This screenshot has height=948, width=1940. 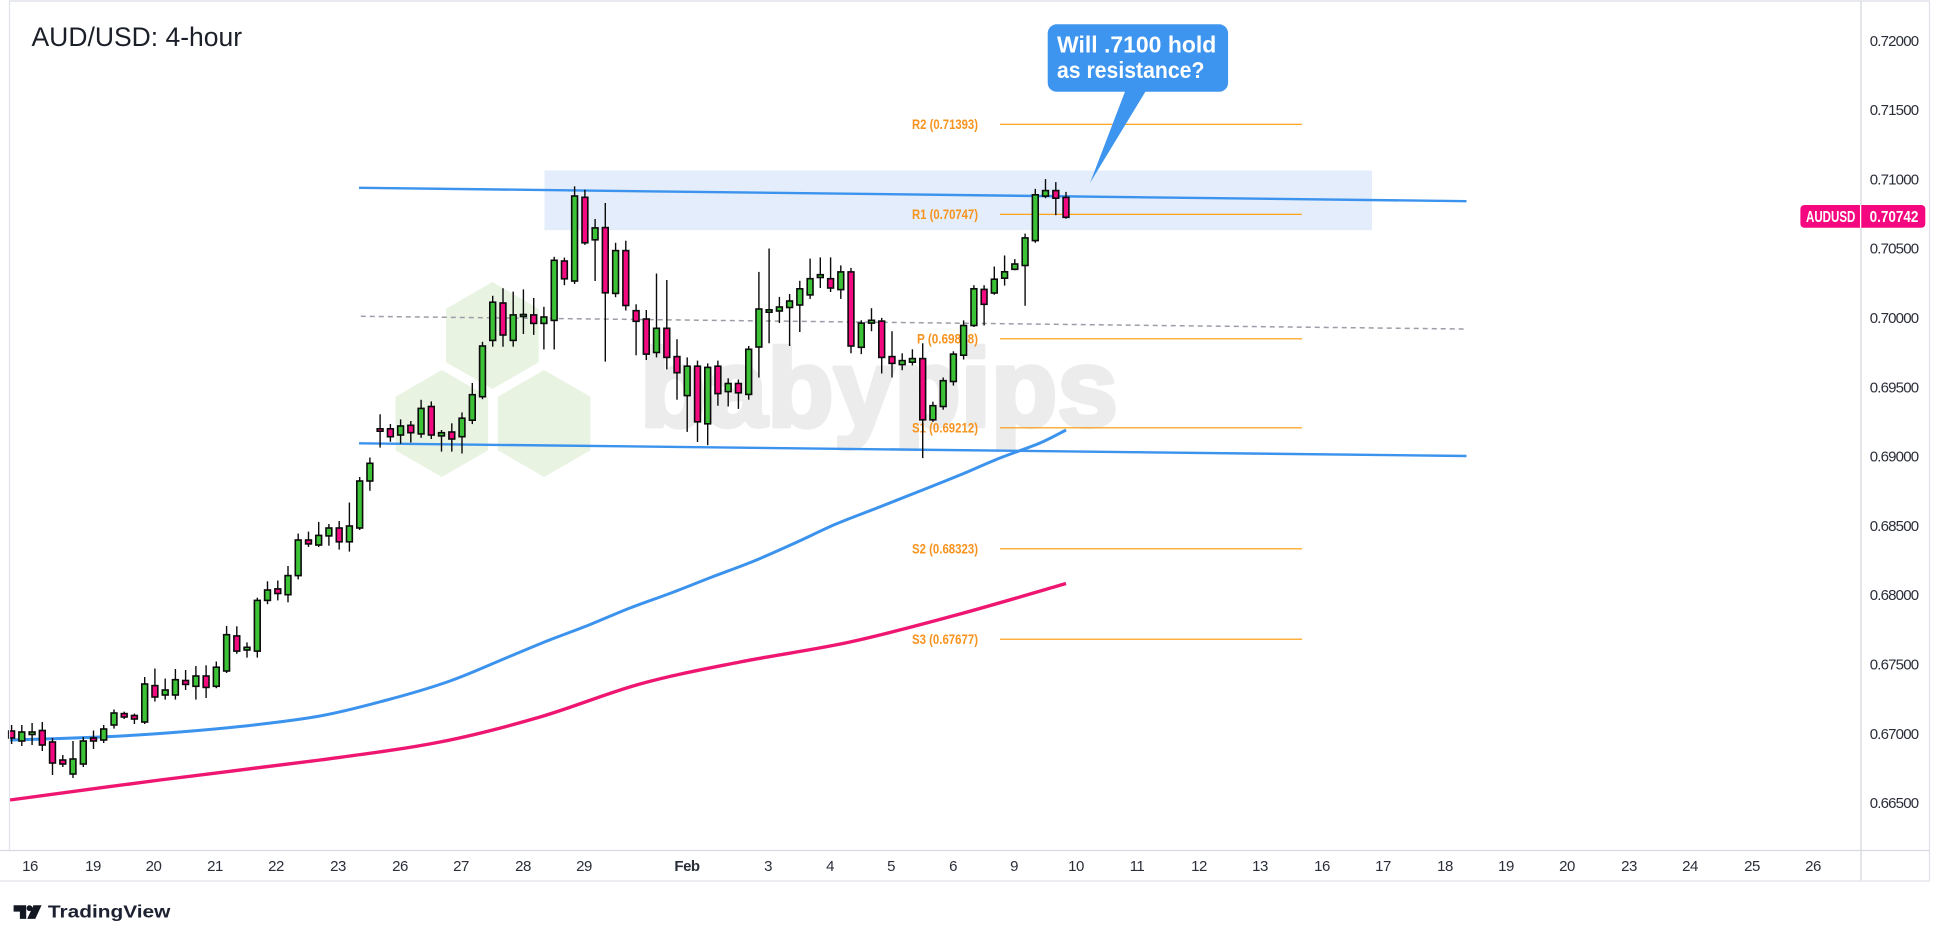 What do you see at coordinates (1894, 457) in the screenshot?
I see `svg-text: 0.69000` at bounding box center [1894, 457].